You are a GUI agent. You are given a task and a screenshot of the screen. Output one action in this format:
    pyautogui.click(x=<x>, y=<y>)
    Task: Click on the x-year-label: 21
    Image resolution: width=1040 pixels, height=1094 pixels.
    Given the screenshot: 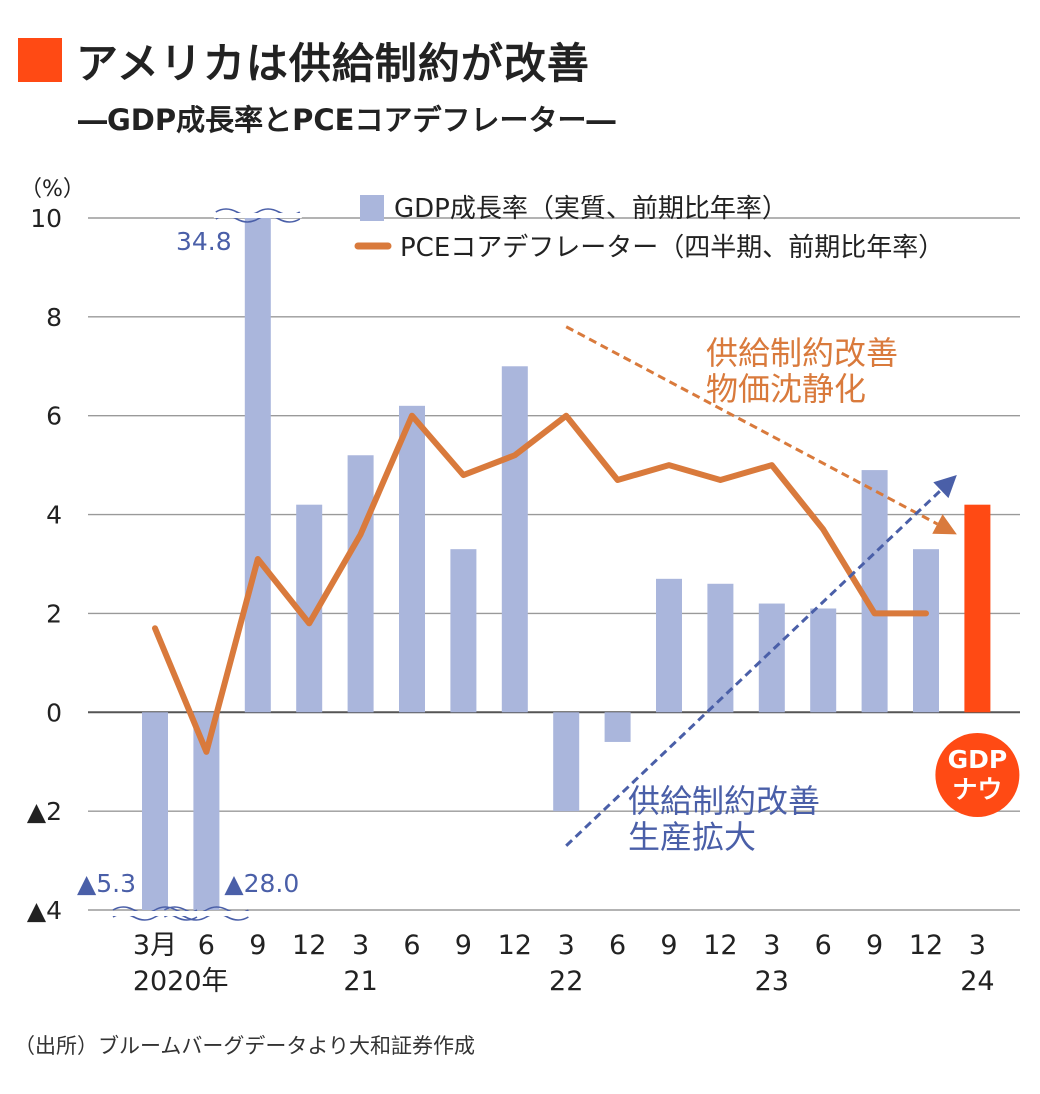 What is the action you would take?
    pyautogui.click(x=360, y=981)
    